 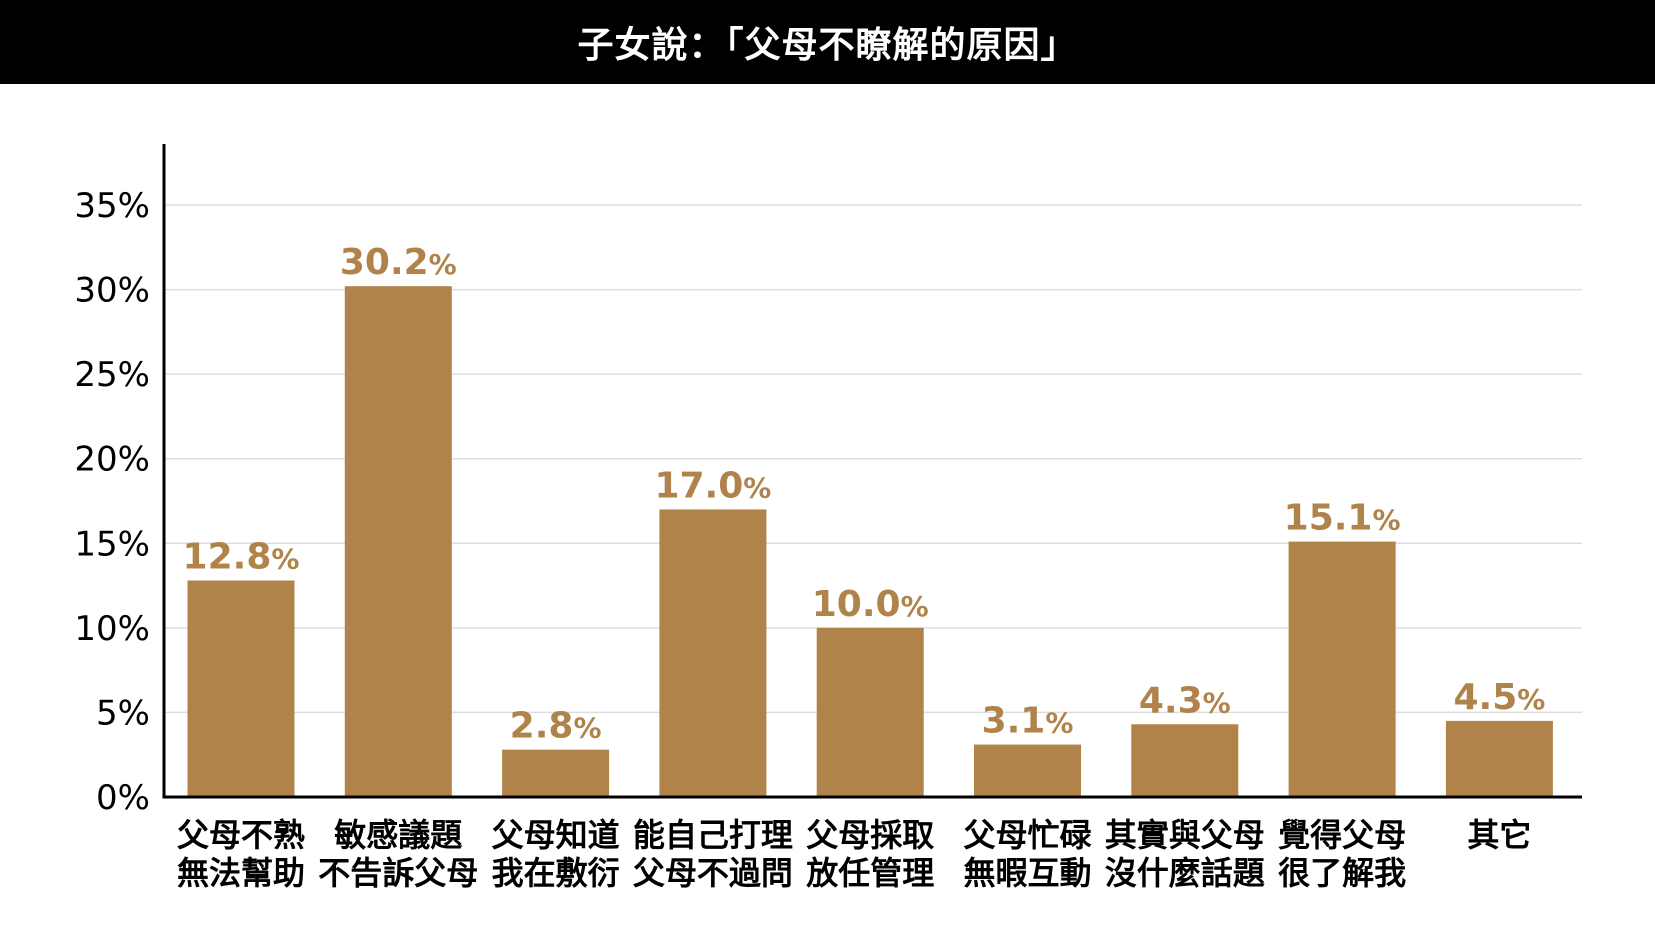 What do you see at coordinates (1027, 835) in the screenshot?
I see `x-tick-label: 父母忙碌` at bounding box center [1027, 835].